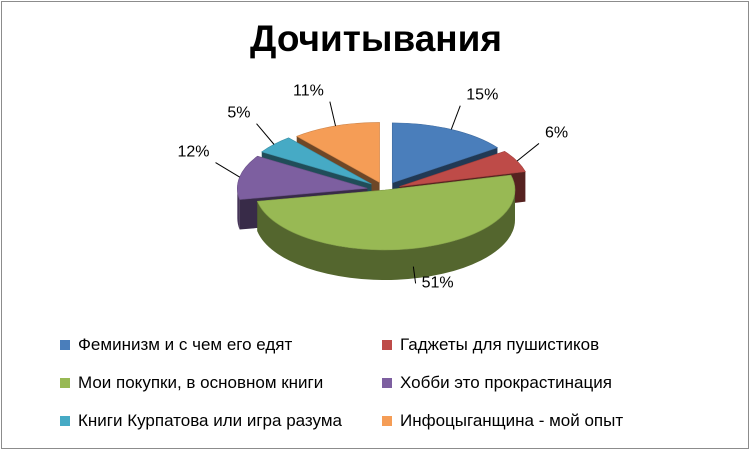  I want to click on pie-slice-3-top, so click(386, 212).